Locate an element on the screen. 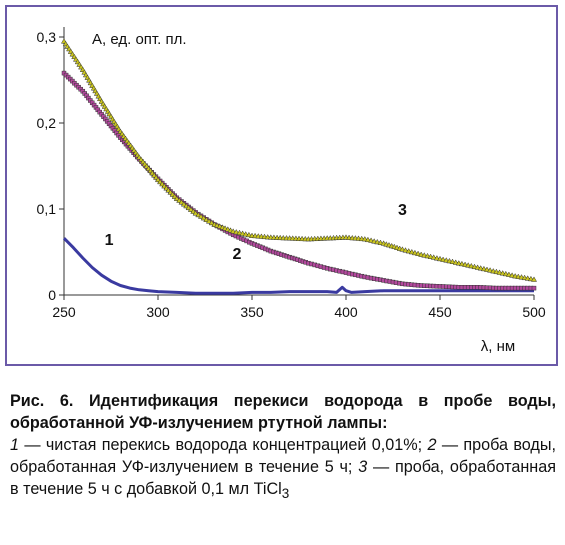  y-tick-label: 0,3 is located at coordinates (47, 37).